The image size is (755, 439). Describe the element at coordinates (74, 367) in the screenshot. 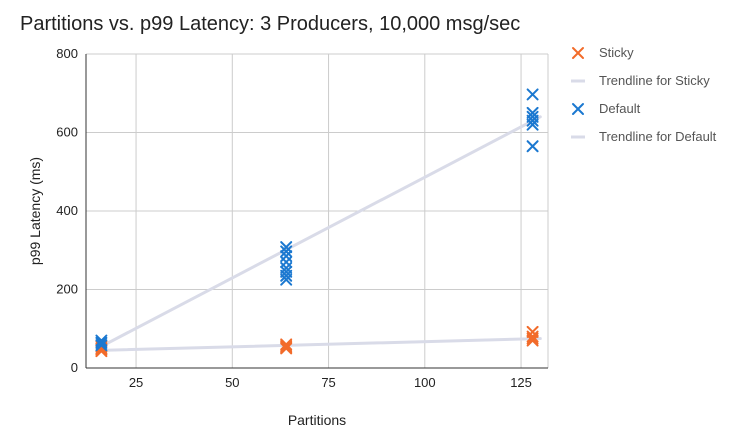

I see `y-tick-label: 0` at that location.